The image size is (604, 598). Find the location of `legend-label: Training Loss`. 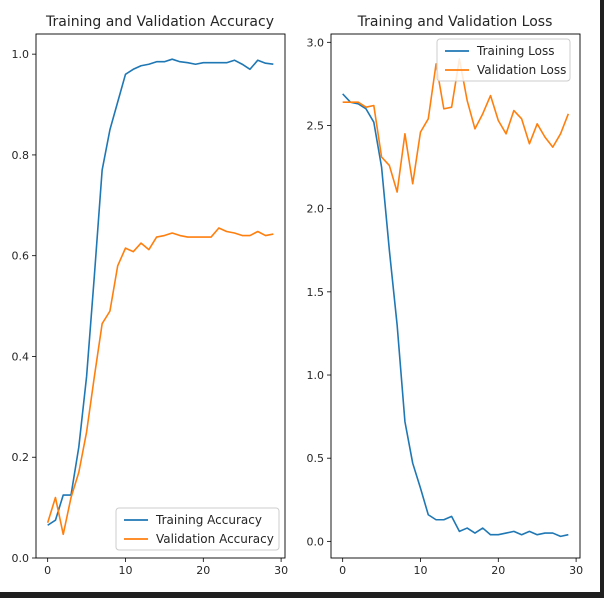

legend-label: Training Loss is located at coordinates (515, 51).